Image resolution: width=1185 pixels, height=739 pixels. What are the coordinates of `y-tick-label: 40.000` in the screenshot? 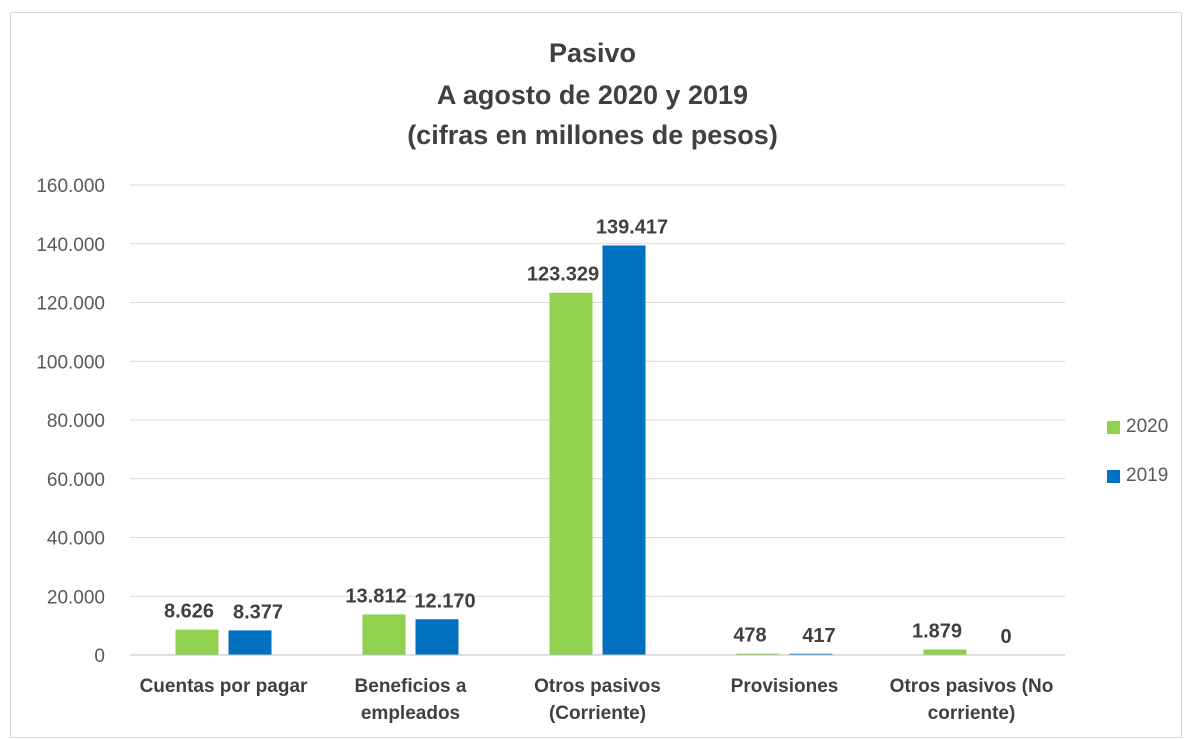 It's located at (76, 539).